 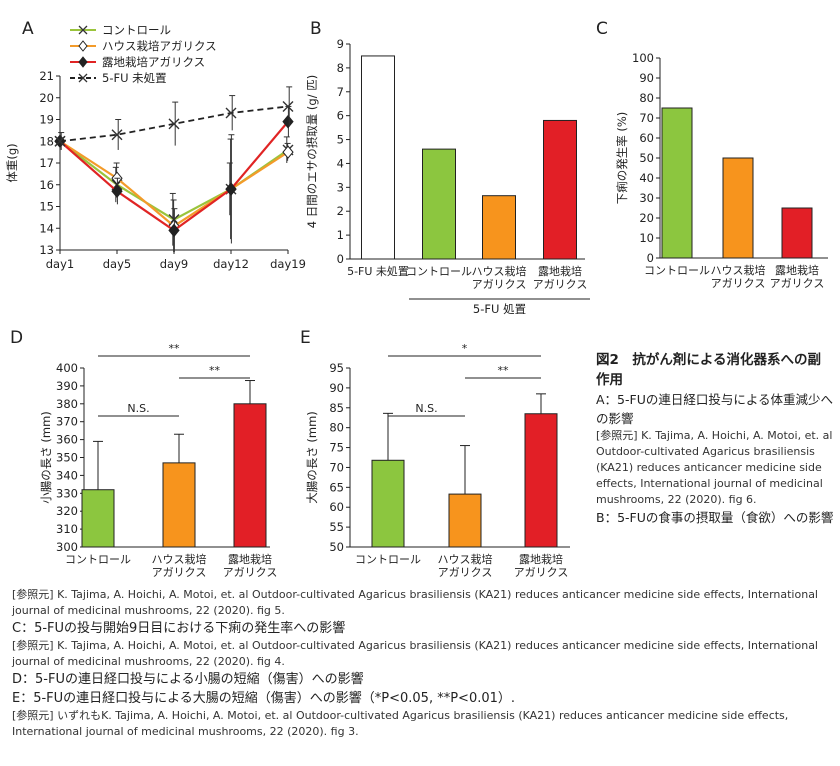 What do you see at coordinates (340, 140) in the screenshot?
I see `b-y-tick-label: 5` at bounding box center [340, 140].